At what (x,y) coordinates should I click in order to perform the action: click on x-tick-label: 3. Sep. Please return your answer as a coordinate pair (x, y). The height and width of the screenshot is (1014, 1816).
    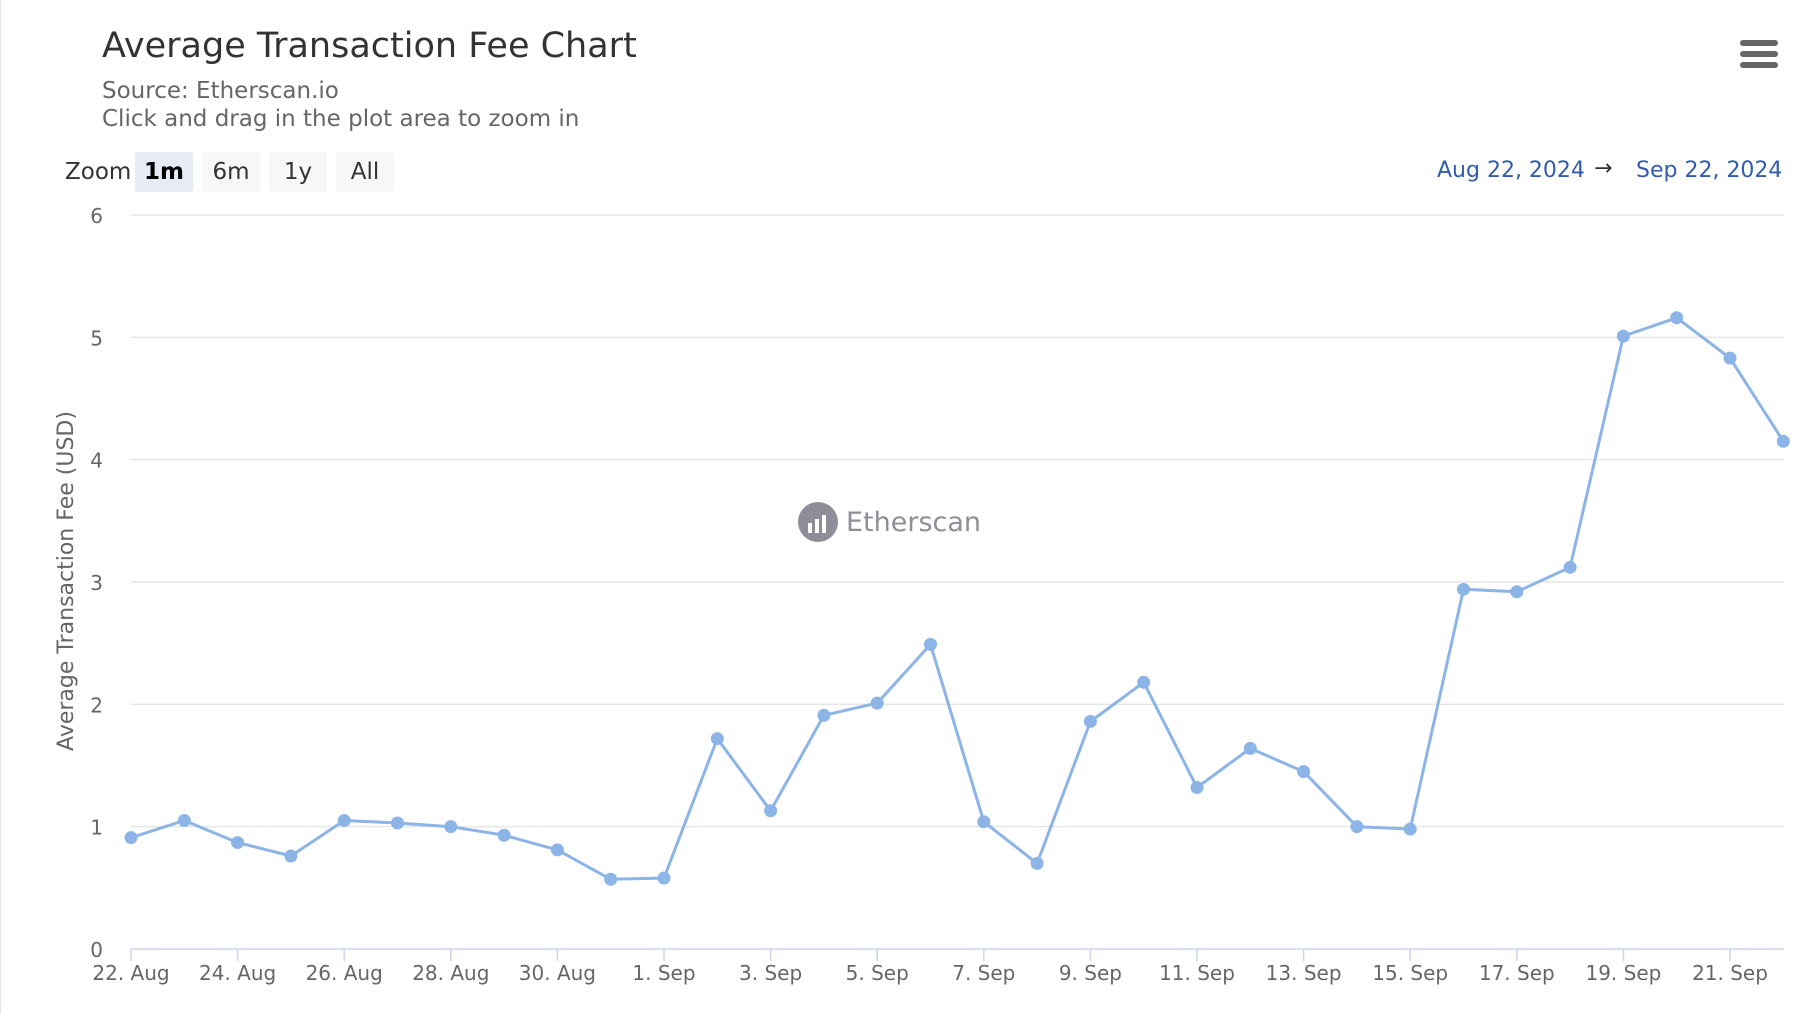
    Looking at the image, I should click on (770, 973).